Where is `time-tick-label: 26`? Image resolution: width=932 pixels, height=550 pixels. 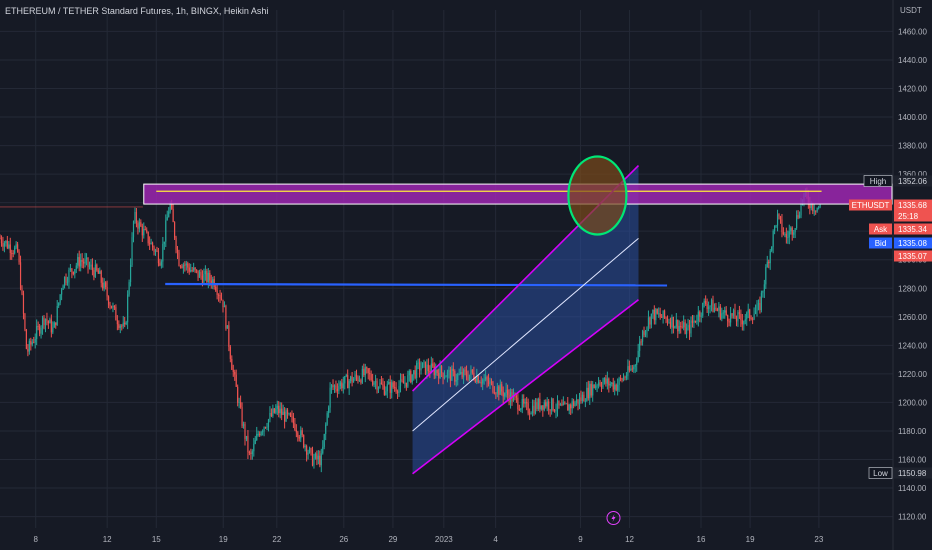
time-tick-label: 26 is located at coordinates (343, 539).